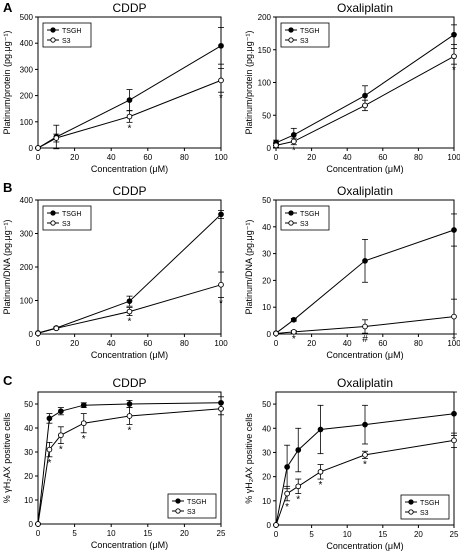 The height and width of the screenshot is (552, 460). I want to click on y-tick-label: 30, so click(266, 452).